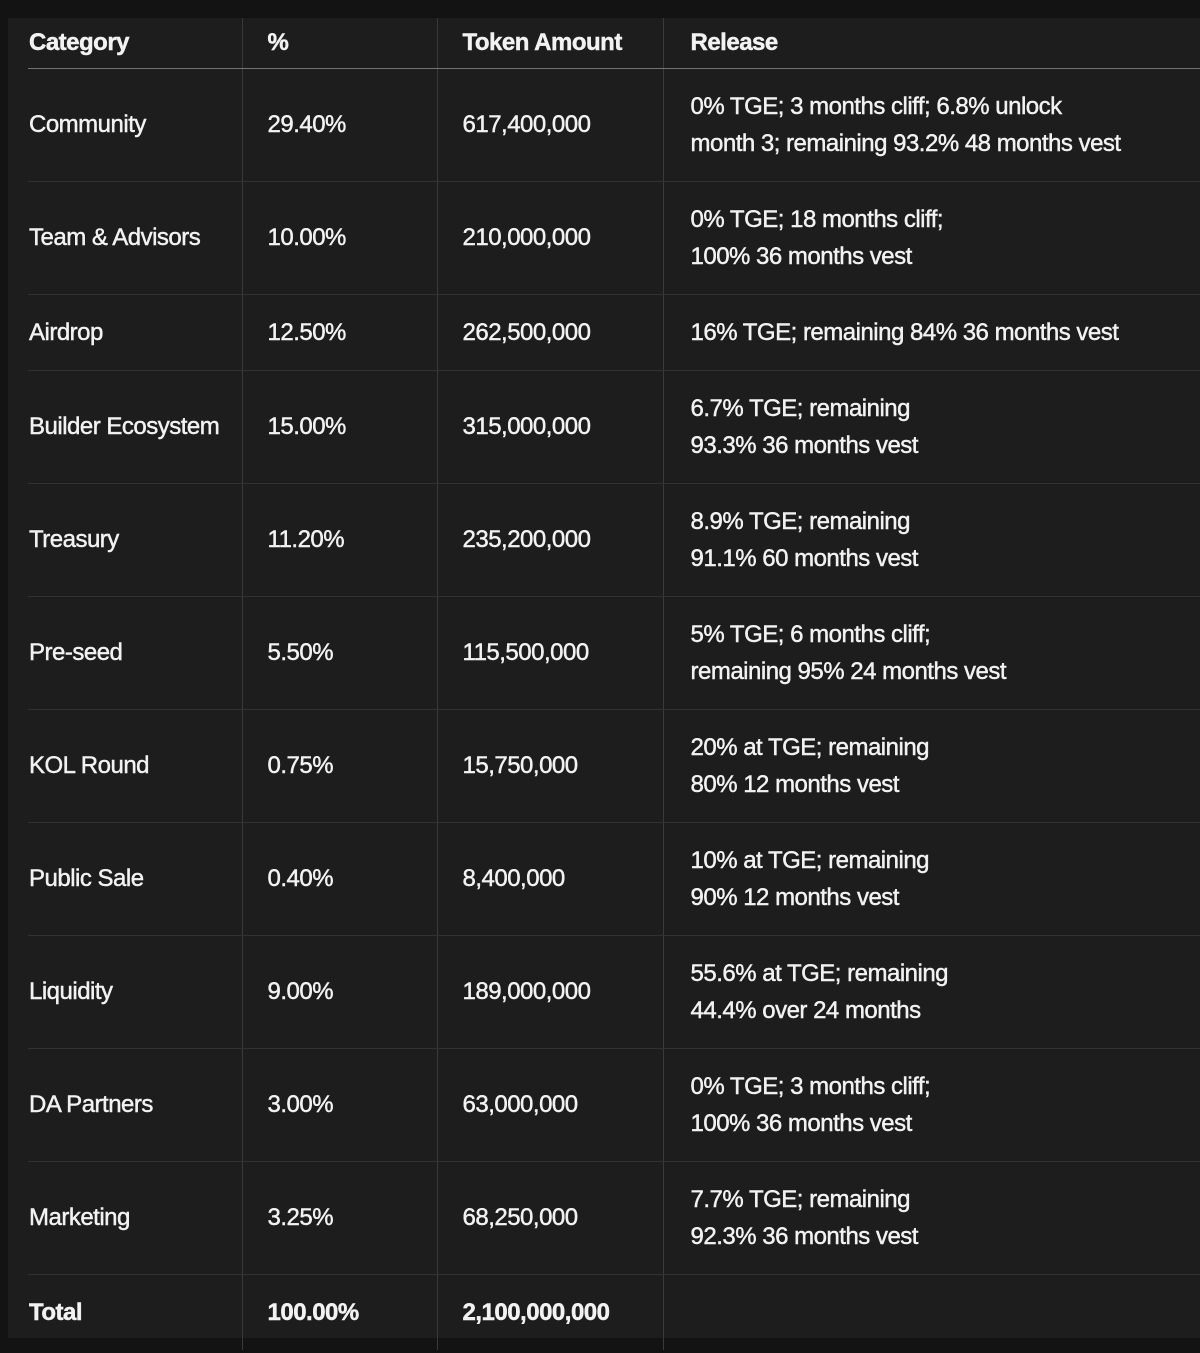  What do you see at coordinates (550, 1105) in the screenshot?
I see `amount-cell: 63,000,000` at bounding box center [550, 1105].